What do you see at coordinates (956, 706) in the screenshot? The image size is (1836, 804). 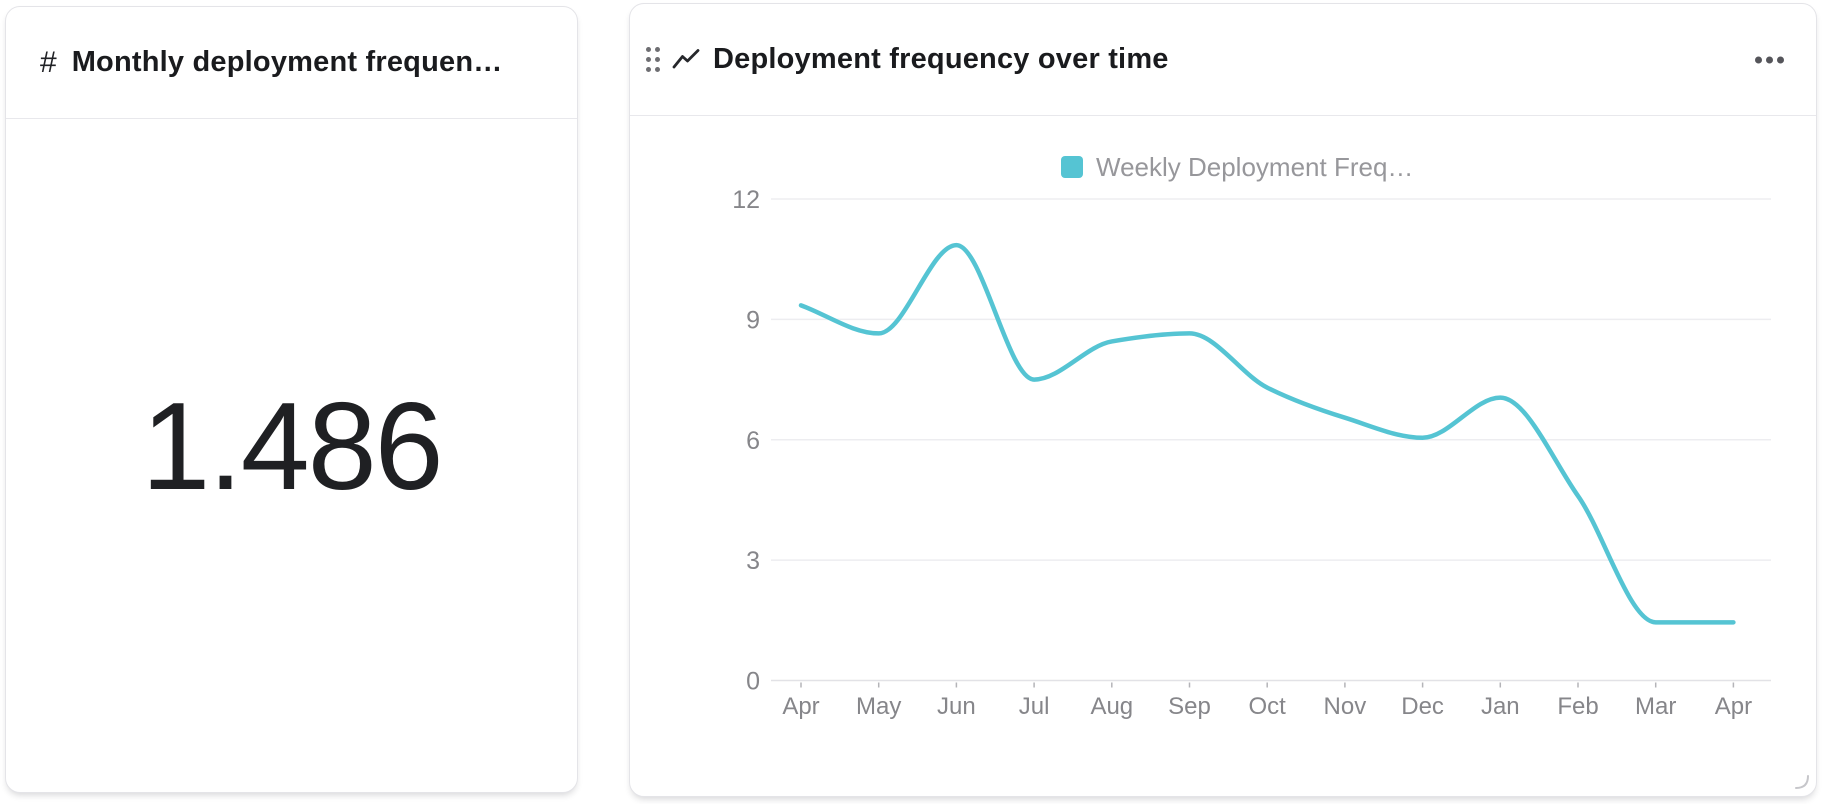 I see `x-axis-label: Jun` at bounding box center [956, 706].